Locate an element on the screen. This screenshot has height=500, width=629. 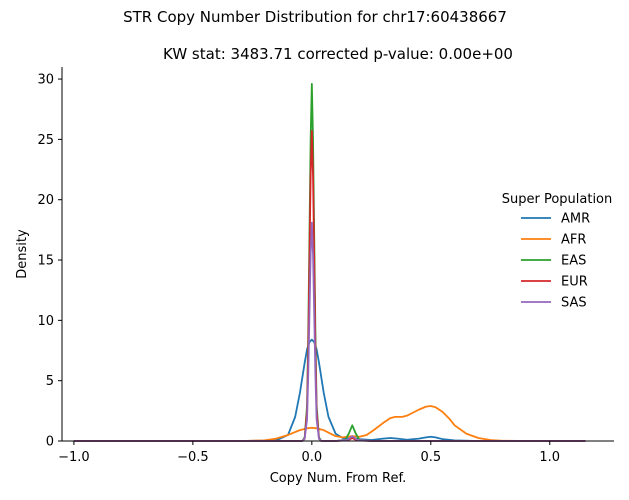
x-tick-label: 1.0 is located at coordinates (549, 457).